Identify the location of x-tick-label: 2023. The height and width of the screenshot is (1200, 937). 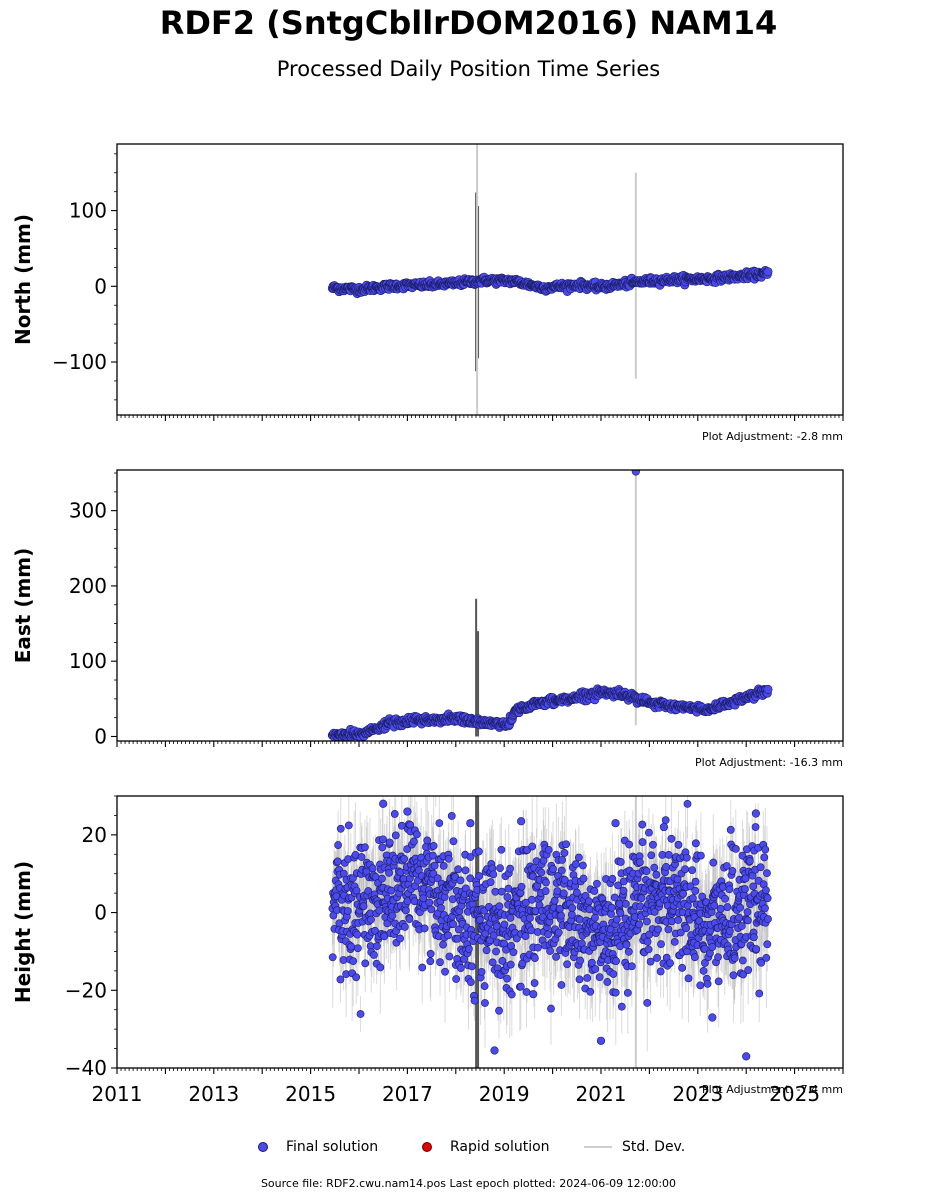
(697, 1094).